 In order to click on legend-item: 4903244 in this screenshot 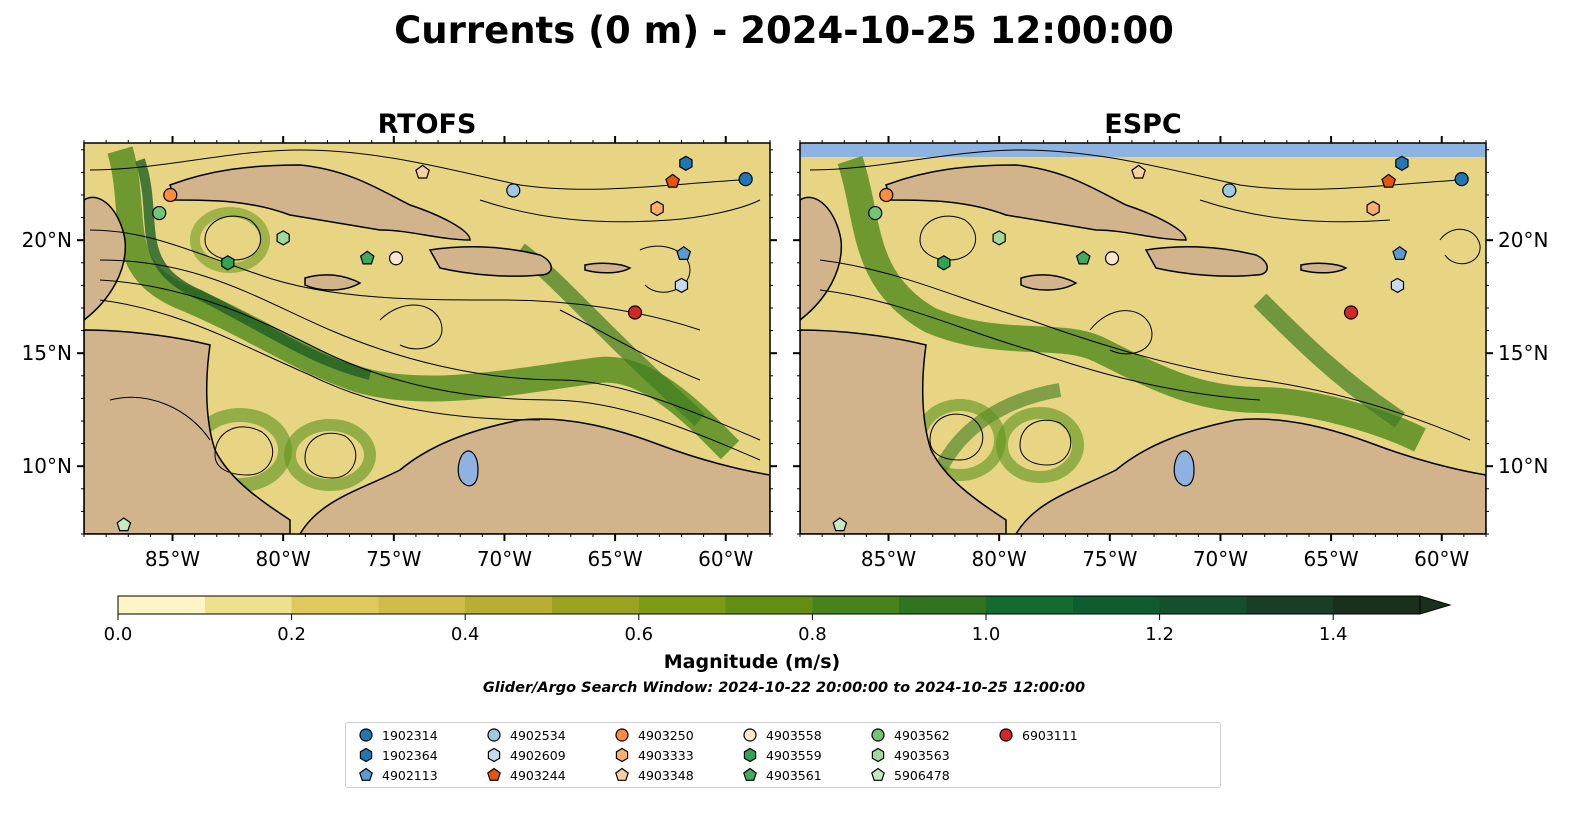, I will do `click(526, 775)`.